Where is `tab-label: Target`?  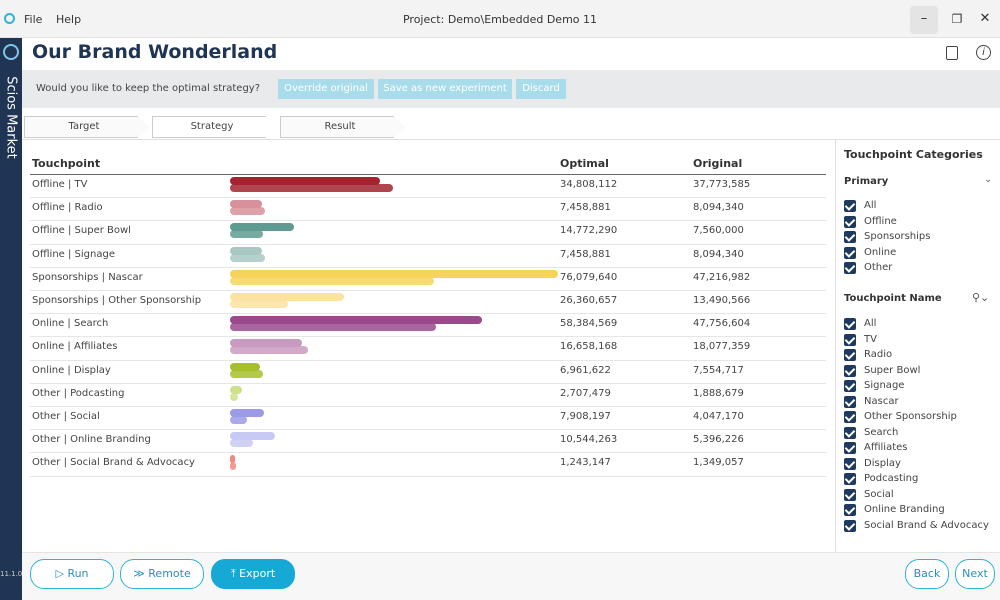 tab-label: Target is located at coordinates (84, 126).